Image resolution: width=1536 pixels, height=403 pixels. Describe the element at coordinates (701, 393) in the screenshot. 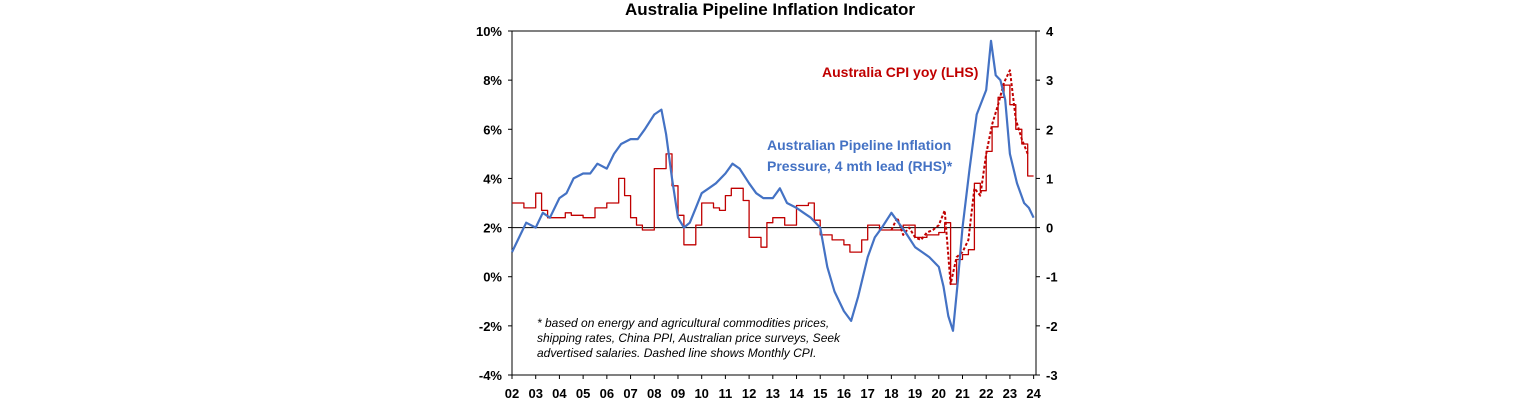

I see `x-tick-label: 10` at that location.